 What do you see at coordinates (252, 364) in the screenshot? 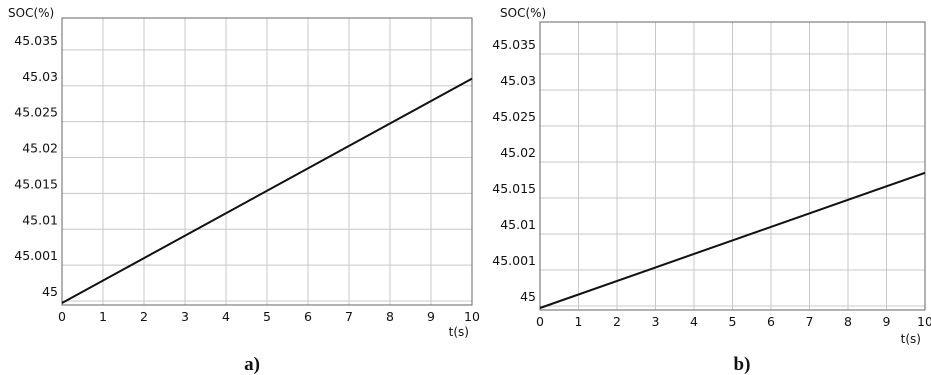
I see `panel-label: a)` at bounding box center [252, 364].